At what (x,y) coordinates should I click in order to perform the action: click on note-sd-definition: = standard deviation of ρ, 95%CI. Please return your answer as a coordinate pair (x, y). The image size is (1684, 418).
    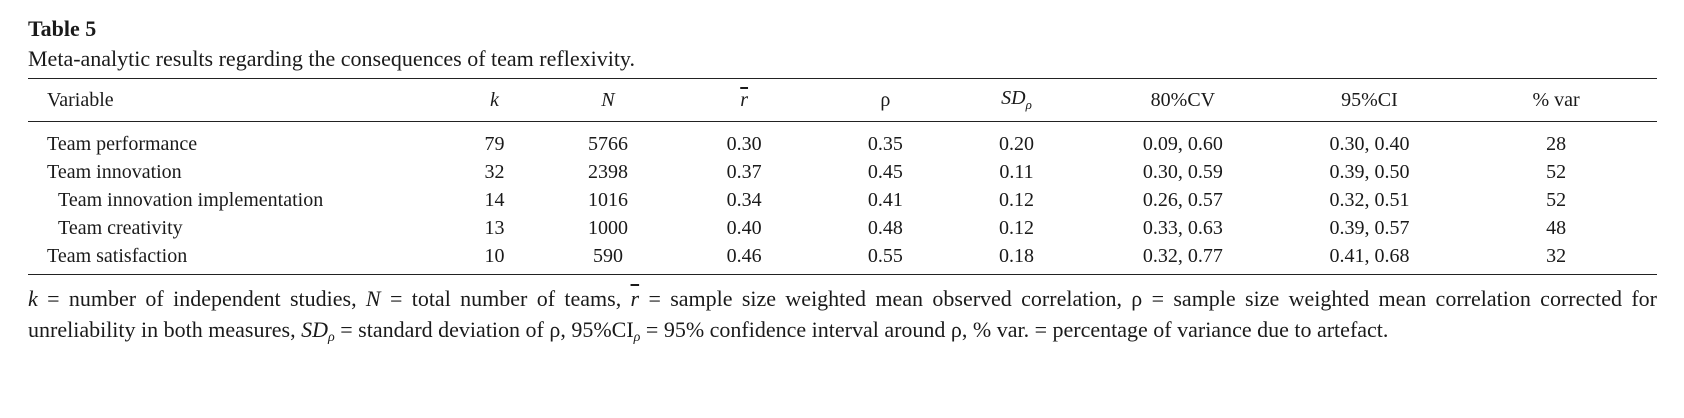
    Looking at the image, I should click on (484, 329).